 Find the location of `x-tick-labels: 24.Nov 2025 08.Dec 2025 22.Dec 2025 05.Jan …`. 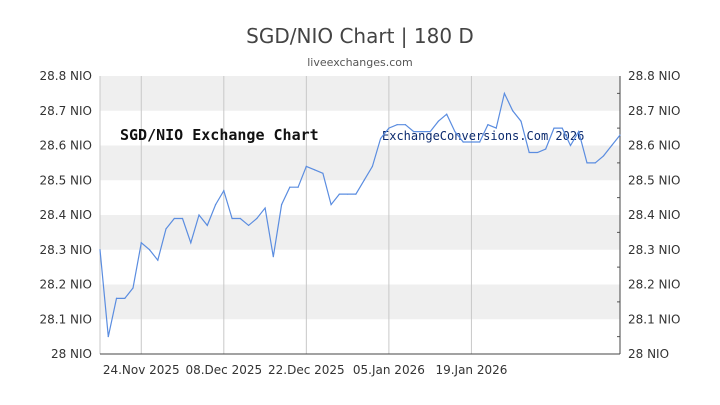

x-tick-labels: 24.Nov 2025 08.Dec 2025 22.Dec 2025 05.Jan … is located at coordinates (305, 370).